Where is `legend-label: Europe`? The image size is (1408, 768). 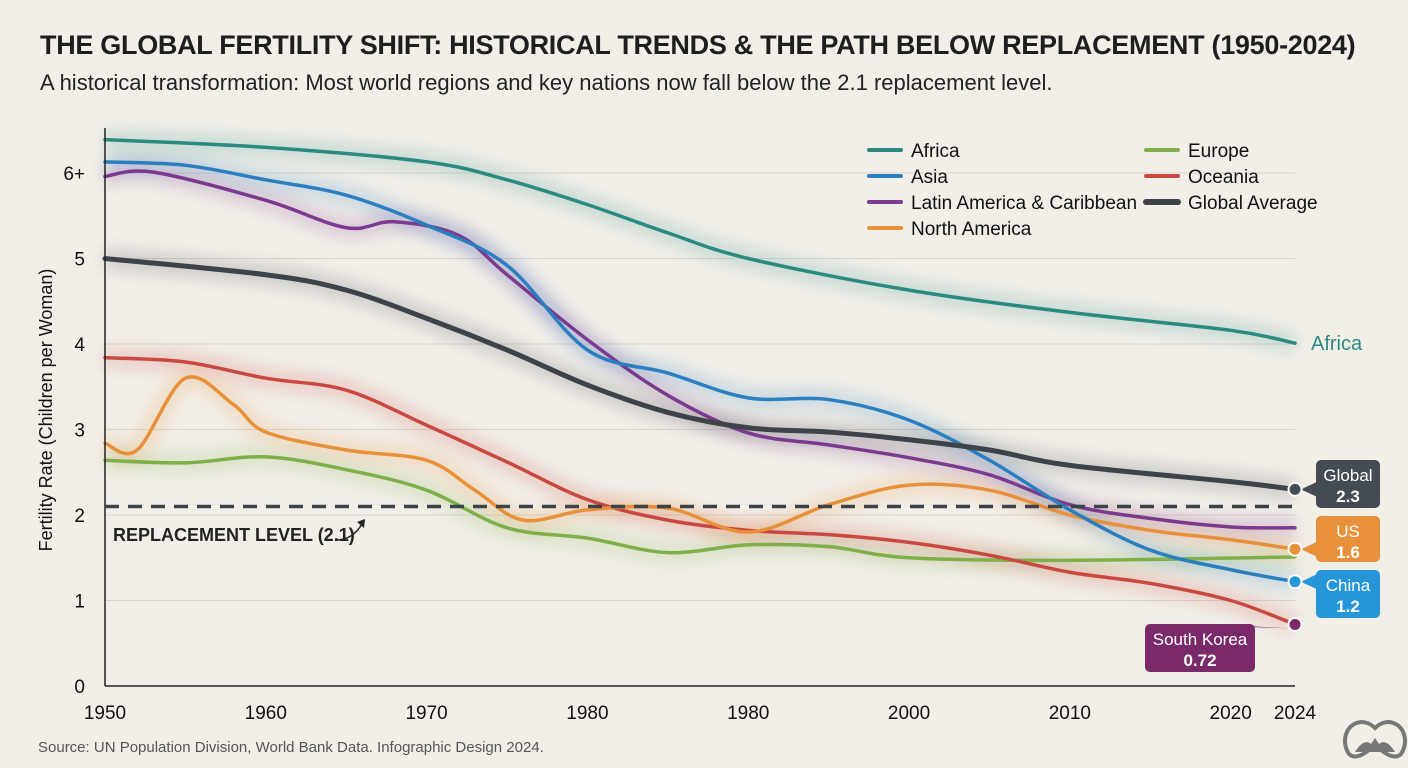
legend-label: Europe is located at coordinates (1218, 151).